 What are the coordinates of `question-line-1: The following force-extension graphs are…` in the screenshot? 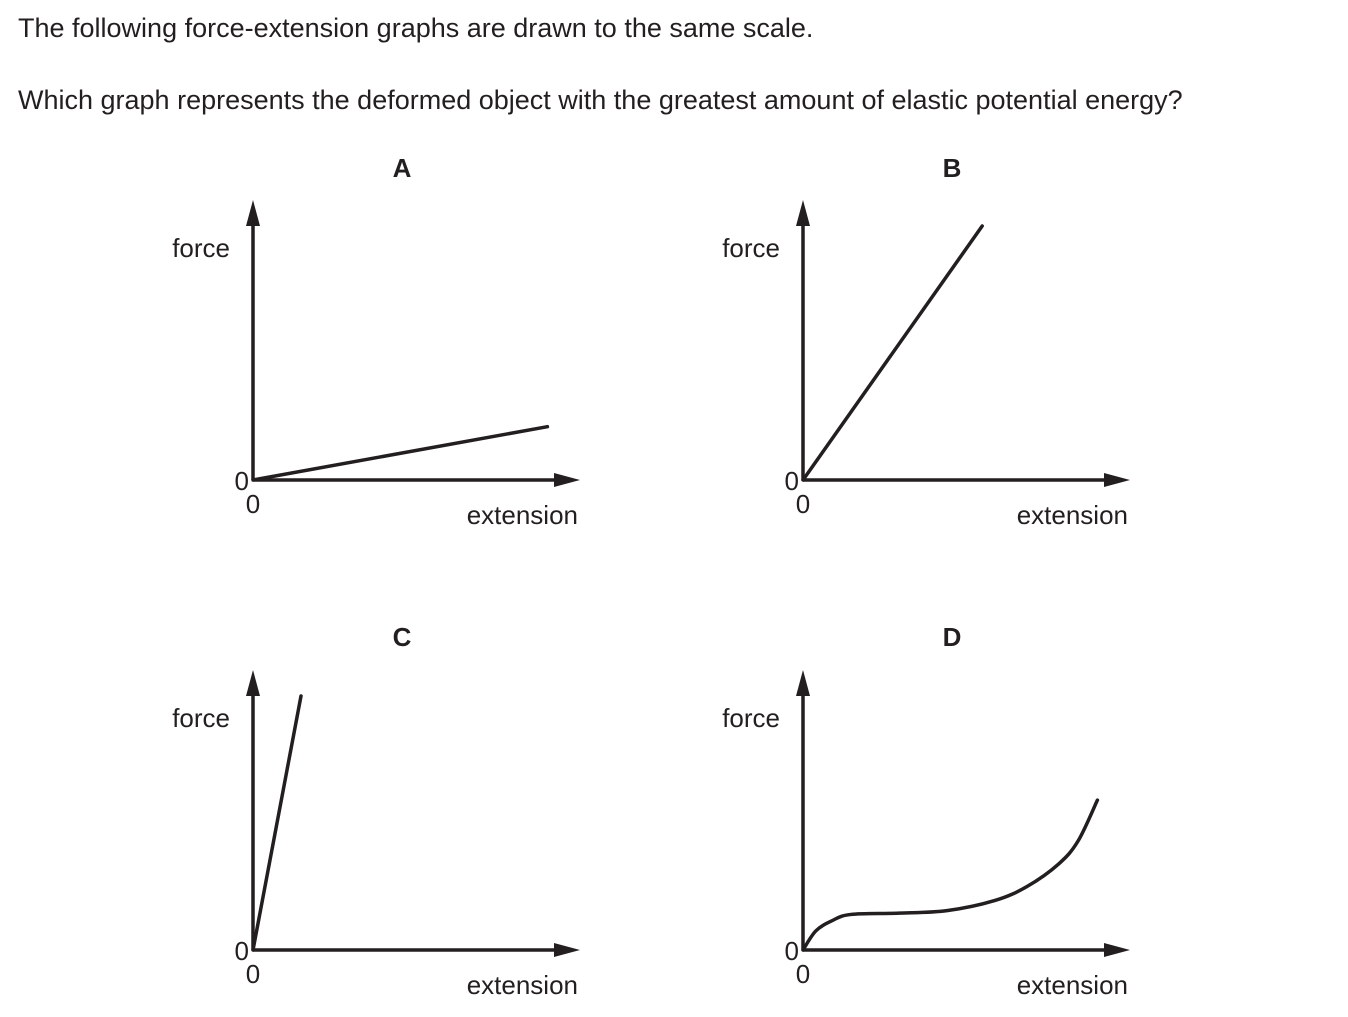 It's located at (416, 28).